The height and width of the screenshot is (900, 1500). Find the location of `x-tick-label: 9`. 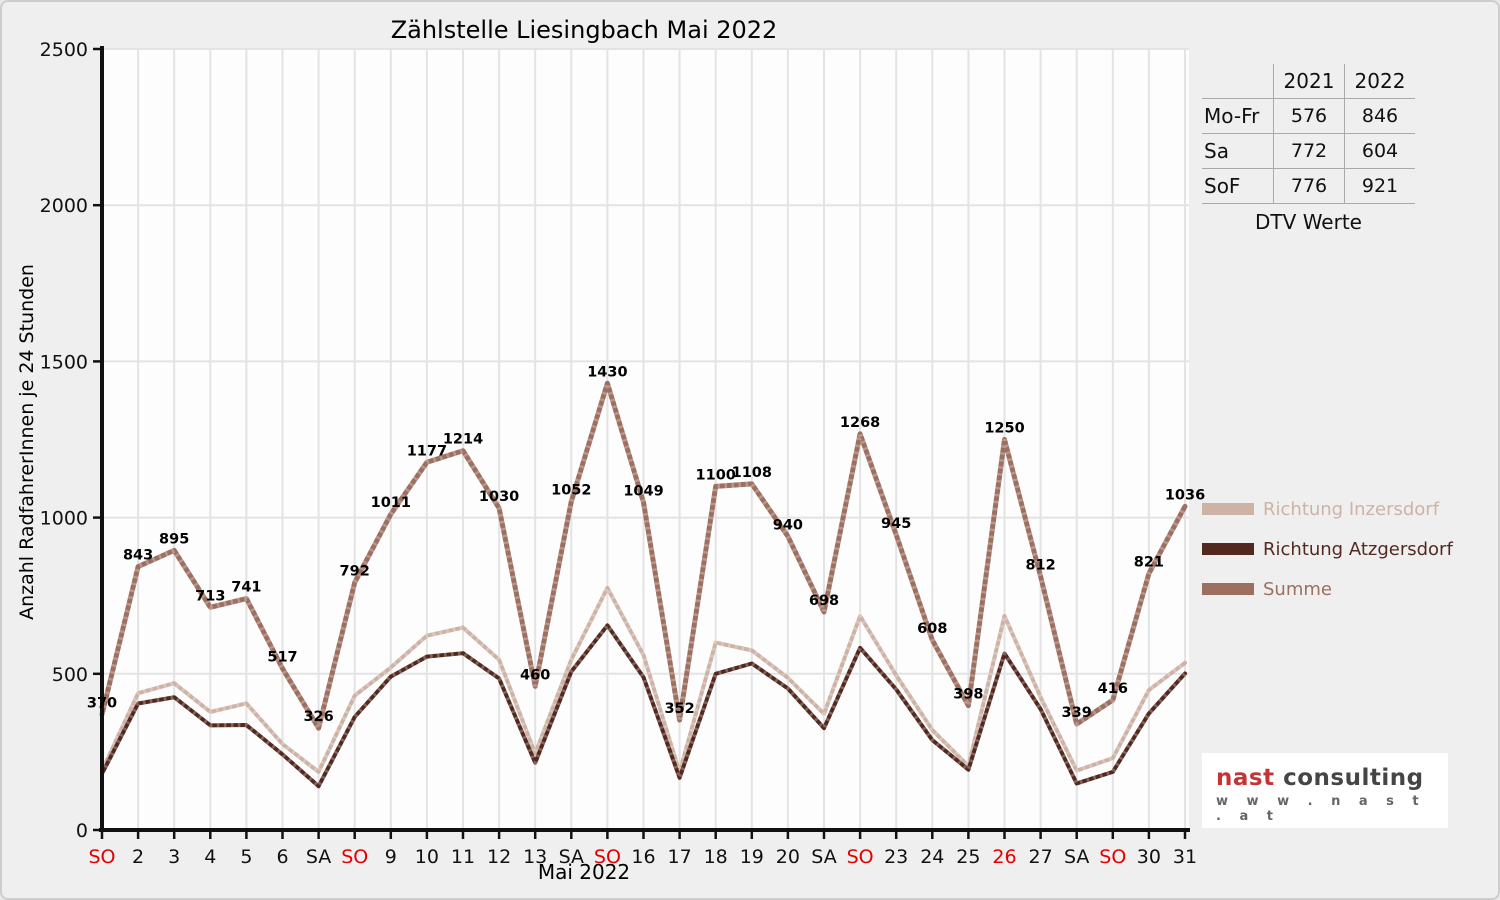

x-tick-label: 9 is located at coordinates (391, 857).